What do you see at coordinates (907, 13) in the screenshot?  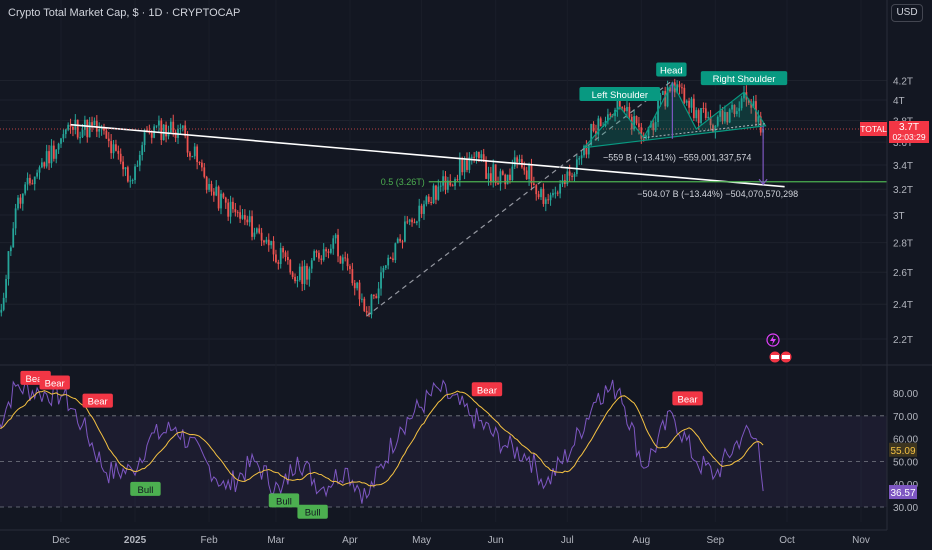 I see `currency-button: USD` at bounding box center [907, 13].